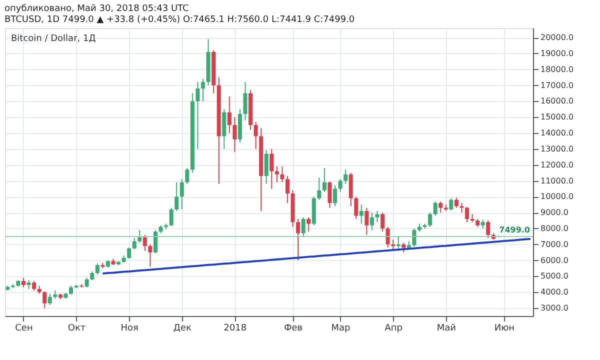 The image size is (600, 360). Describe the element at coordinates (293, 329) in the screenshot. I see `x-tick-label: Фев` at that location.